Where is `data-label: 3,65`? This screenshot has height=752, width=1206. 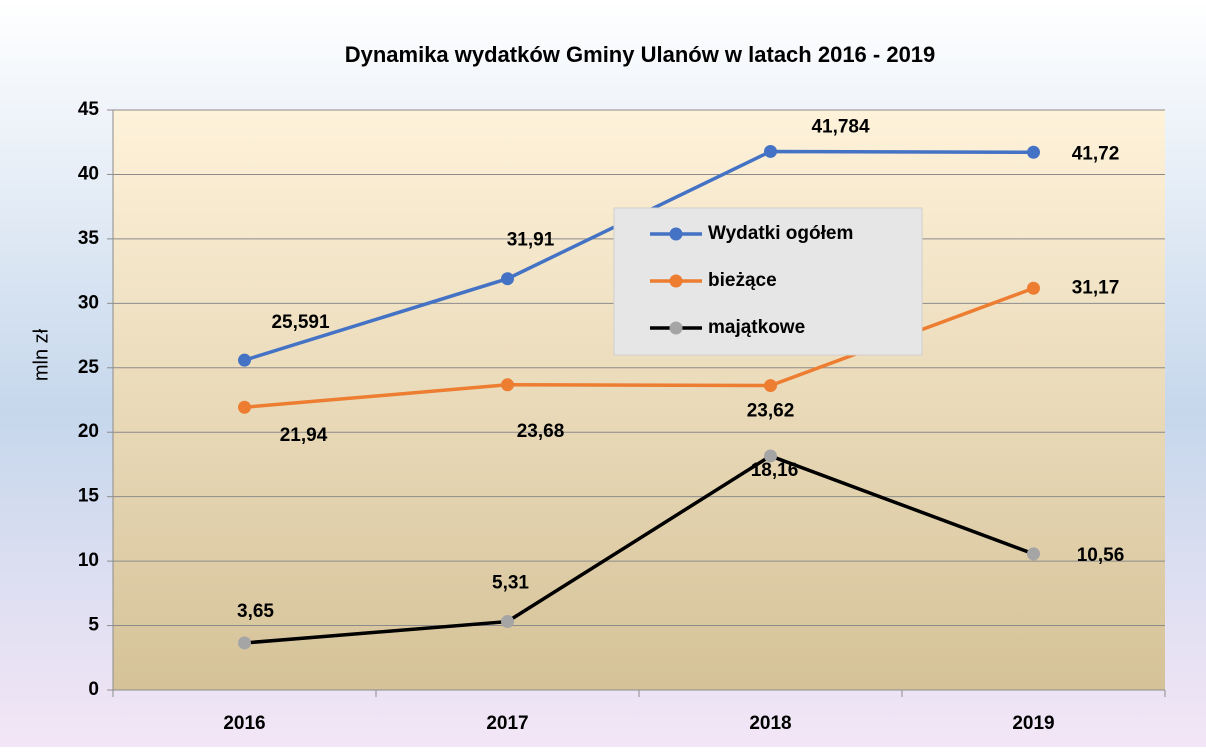
data-label: 3,65 is located at coordinates (255, 611).